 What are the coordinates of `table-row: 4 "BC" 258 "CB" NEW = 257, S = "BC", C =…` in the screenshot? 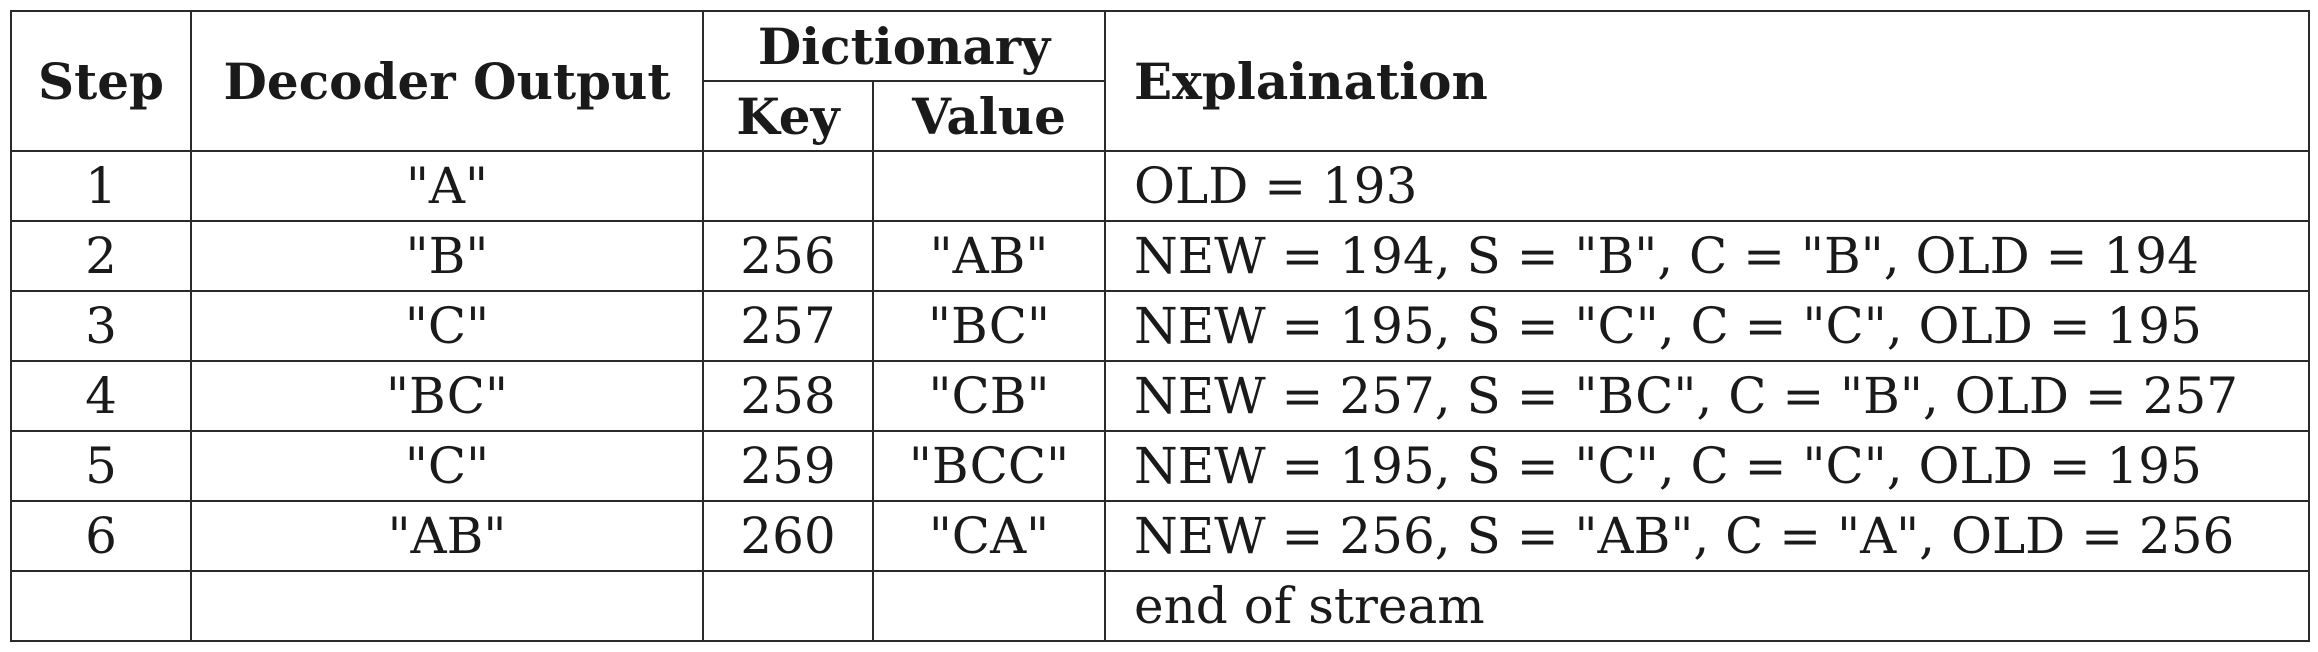 It's located at (1160, 396).